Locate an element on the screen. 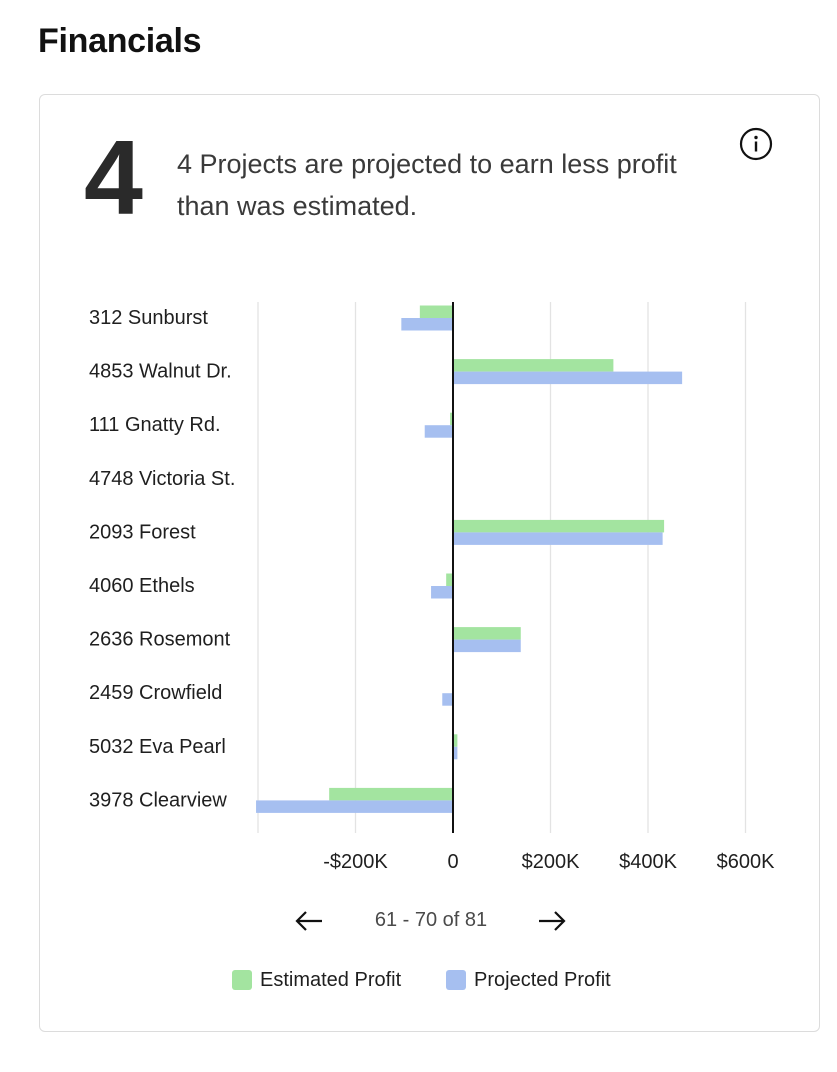 The image size is (837, 1072). arrow-left-icon is located at coordinates (308, 921).